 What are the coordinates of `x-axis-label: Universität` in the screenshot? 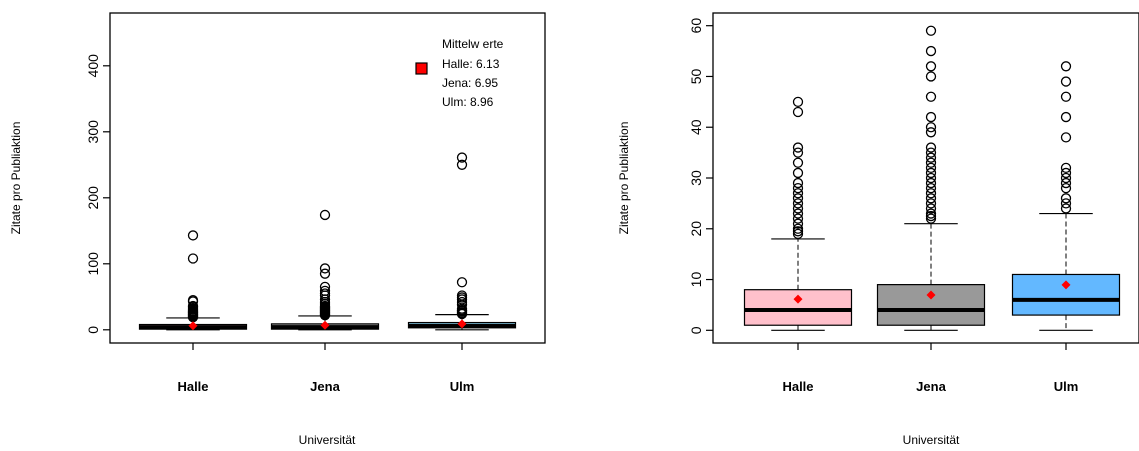 It's located at (327, 440).